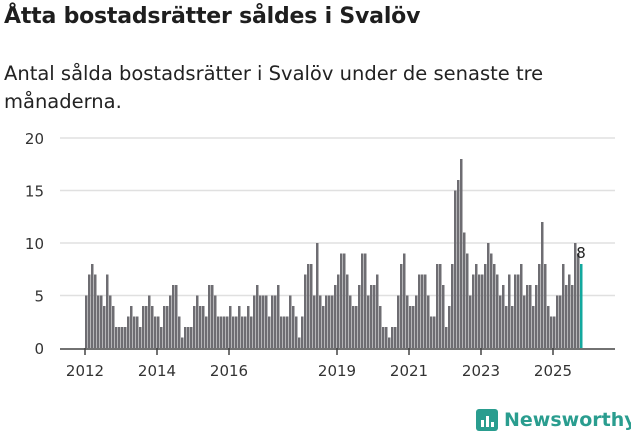 The height and width of the screenshot is (439, 631). Describe the element at coordinates (39, 297) in the screenshot. I see `y-tick-label: 5` at that location.